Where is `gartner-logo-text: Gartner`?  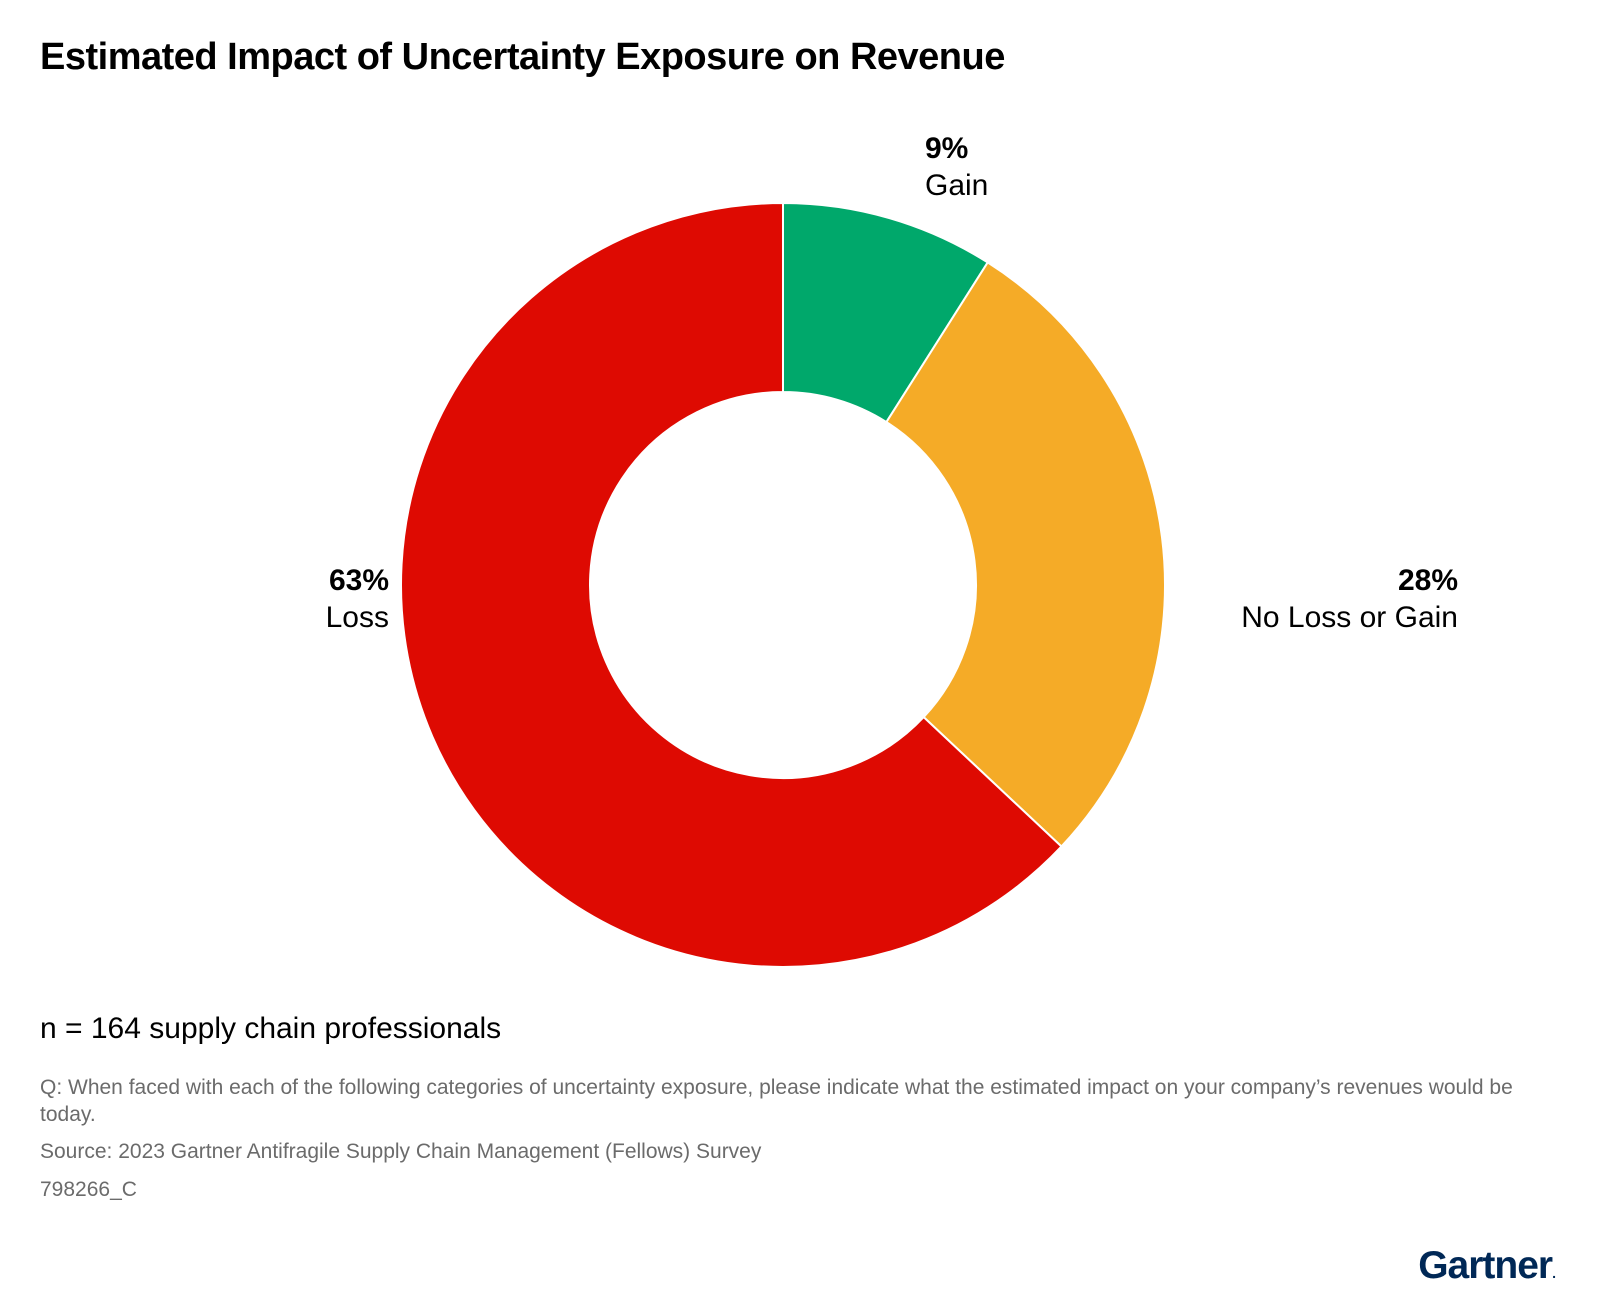
gartner-logo-text: Gartner is located at coordinates (1485, 1265).